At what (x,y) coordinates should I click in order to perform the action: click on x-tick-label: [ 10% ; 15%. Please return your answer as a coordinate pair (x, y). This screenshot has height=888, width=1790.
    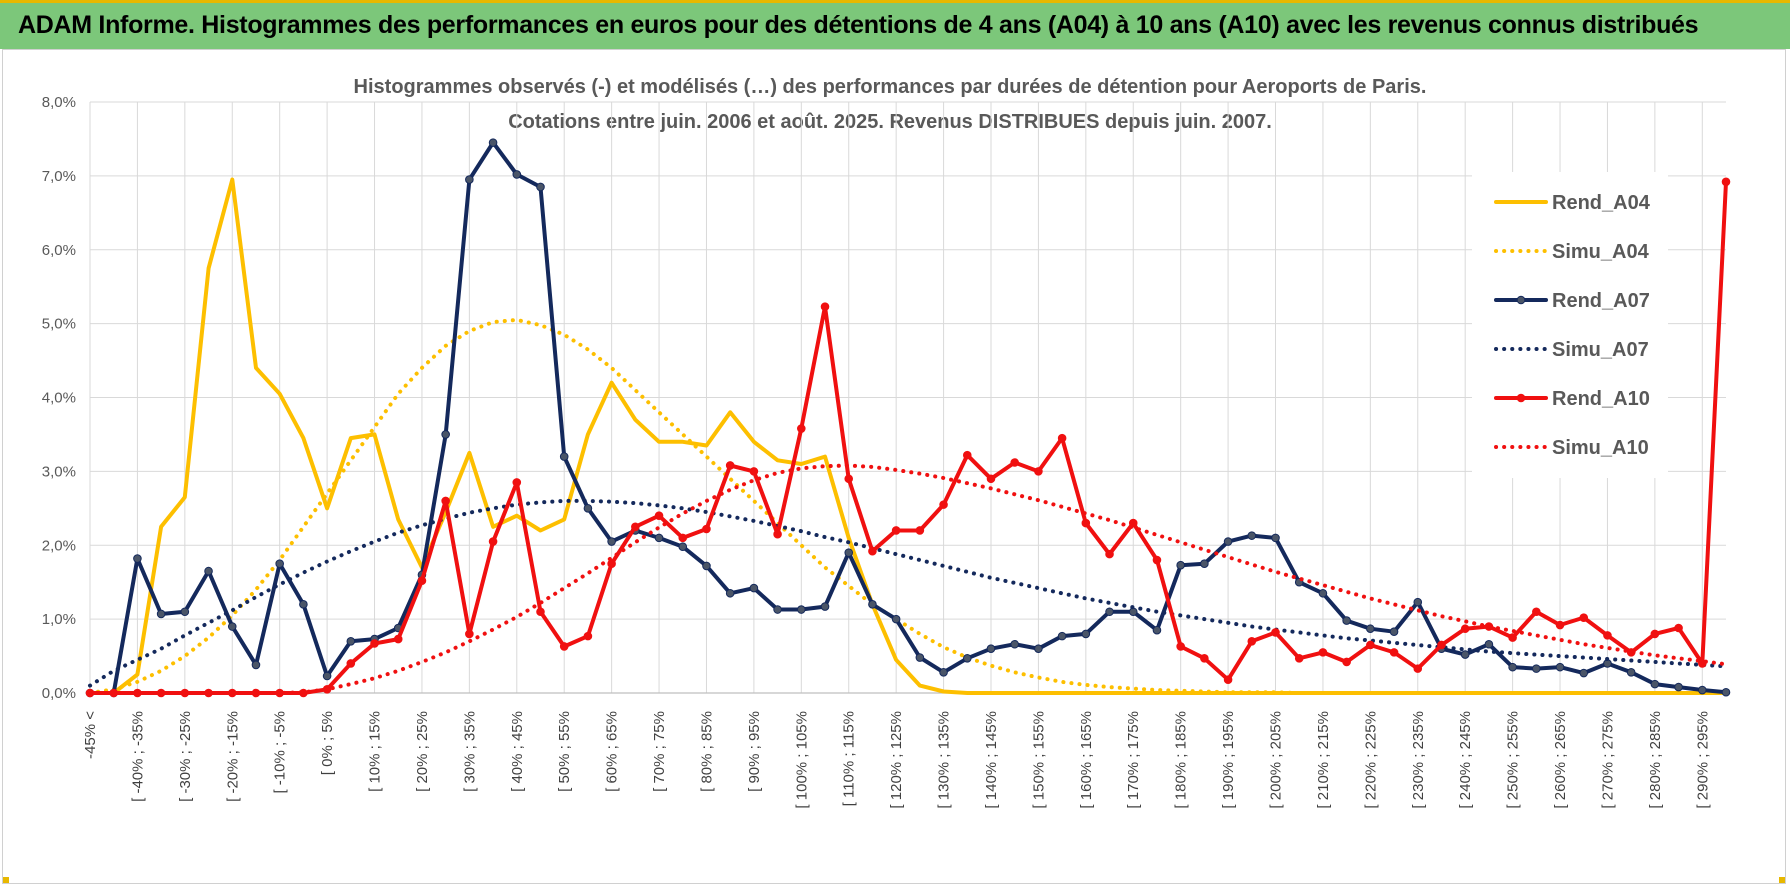
    Looking at the image, I should click on (375, 751).